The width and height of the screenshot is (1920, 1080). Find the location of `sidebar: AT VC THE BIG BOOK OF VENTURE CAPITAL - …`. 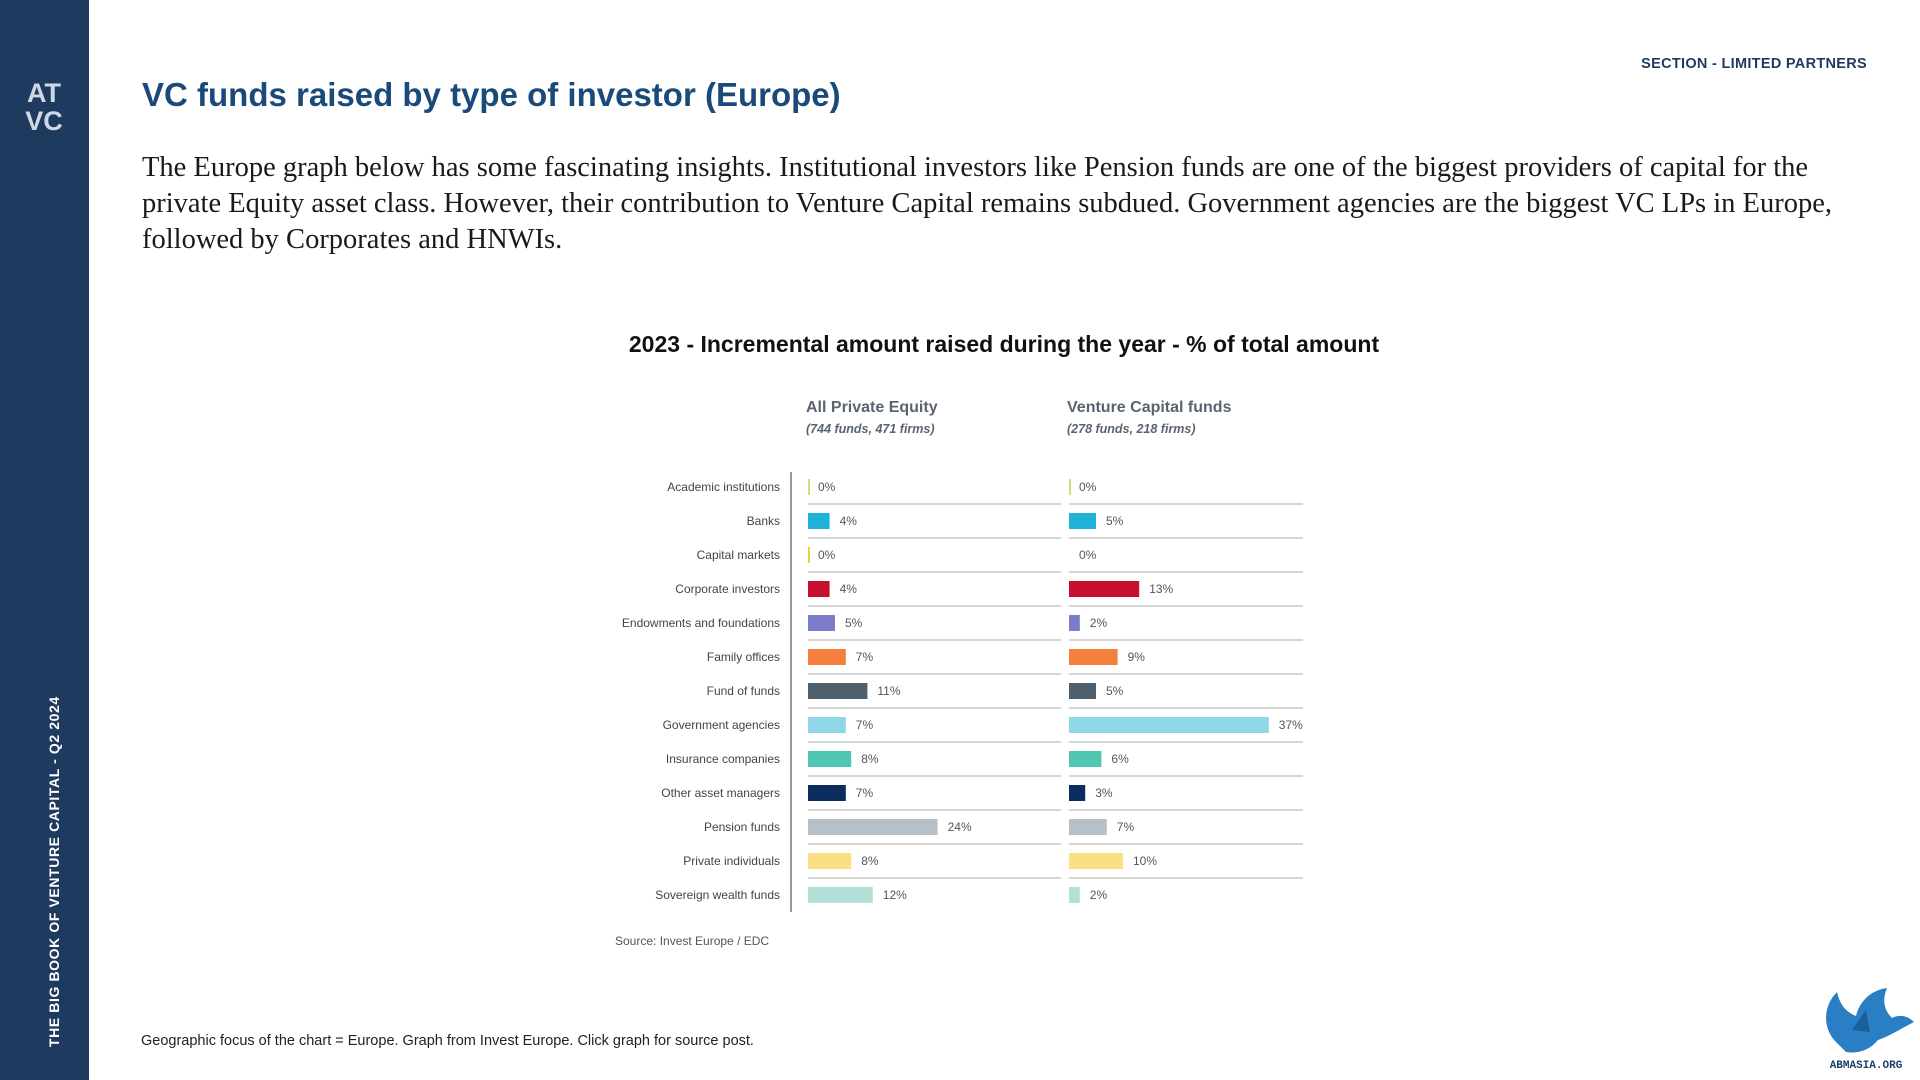

sidebar: AT VC THE BIG BOOK OF VENTURE CAPITAL - … is located at coordinates (44, 540).